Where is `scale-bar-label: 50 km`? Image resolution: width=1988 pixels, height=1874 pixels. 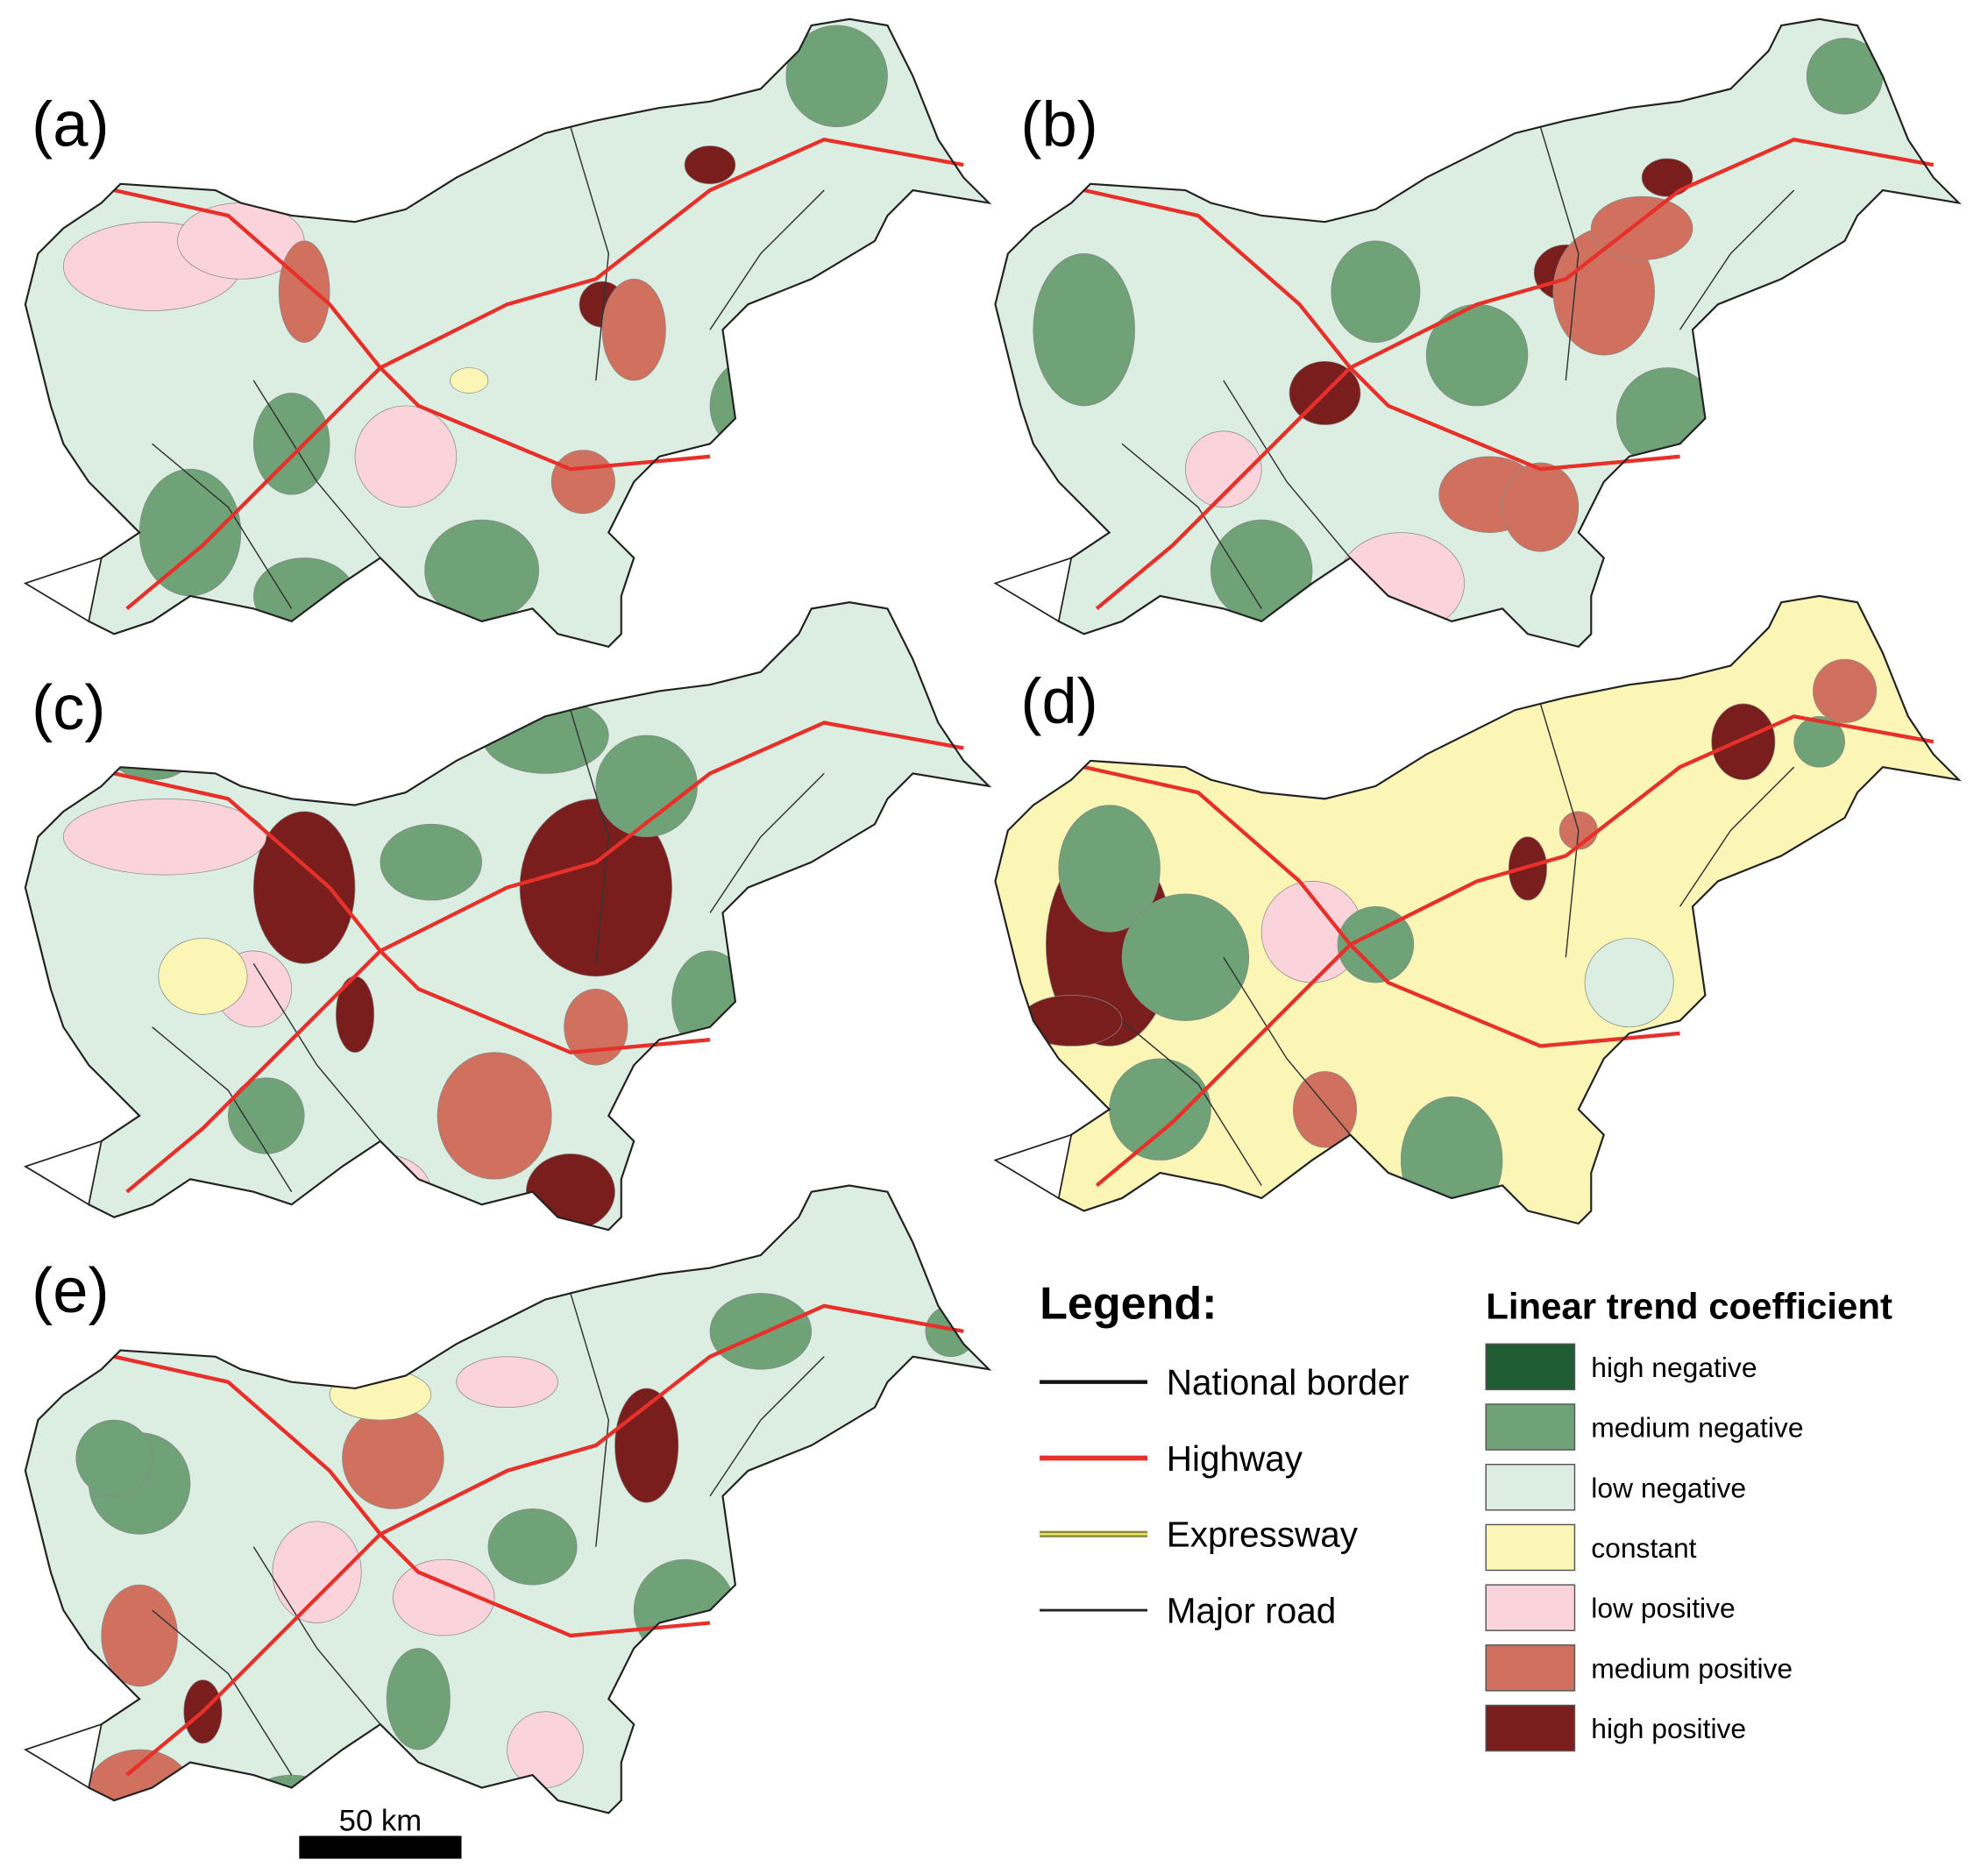
scale-bar-label: 50 km is located at coordinates (380, 1821).